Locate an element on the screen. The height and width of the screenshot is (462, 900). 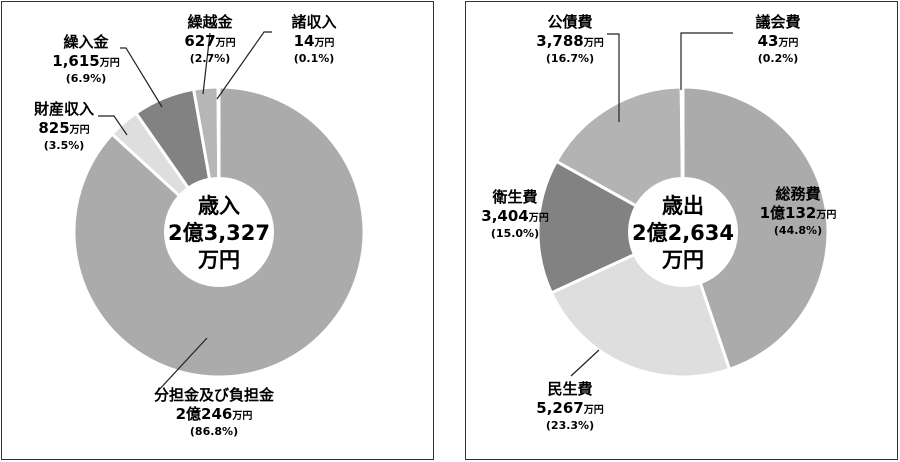
revenue-label-0-percent: (86.8%) is located at coordinates (214, 431).